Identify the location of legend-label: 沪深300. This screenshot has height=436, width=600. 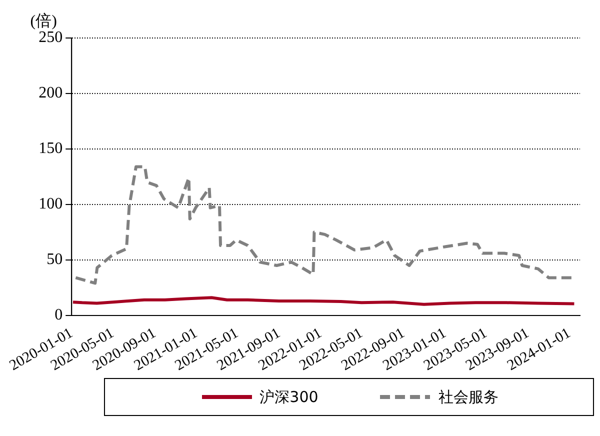
(289, 397).